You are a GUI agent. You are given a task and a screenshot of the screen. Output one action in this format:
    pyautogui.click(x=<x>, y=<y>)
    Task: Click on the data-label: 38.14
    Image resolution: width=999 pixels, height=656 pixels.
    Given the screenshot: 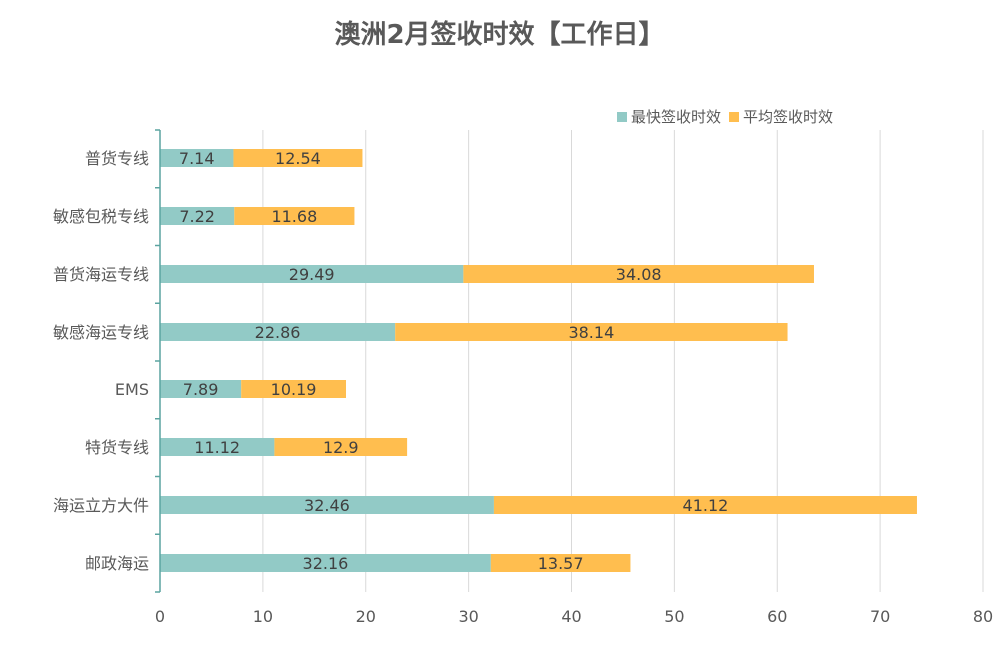 What is the action you would take?
    pyautogui.click(x=591, y=332)
    